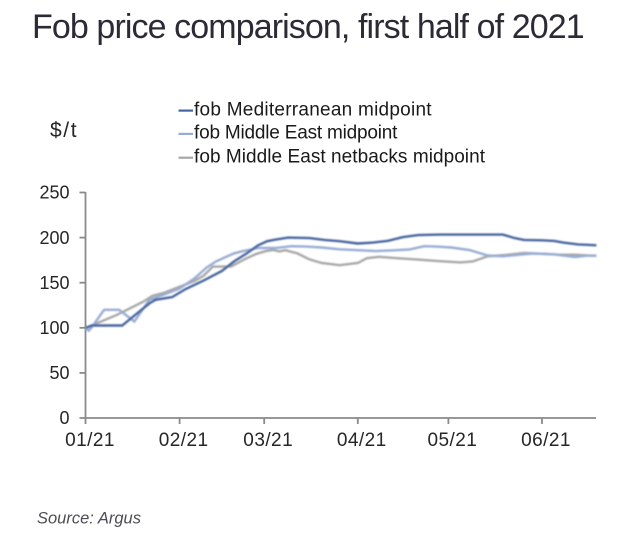 The width and height of the screenshot is (640, 542). I want to click on svg-text:fob Middle East netbacks midpo: fob Middle East netbacks midpoint, so click(340, 157).